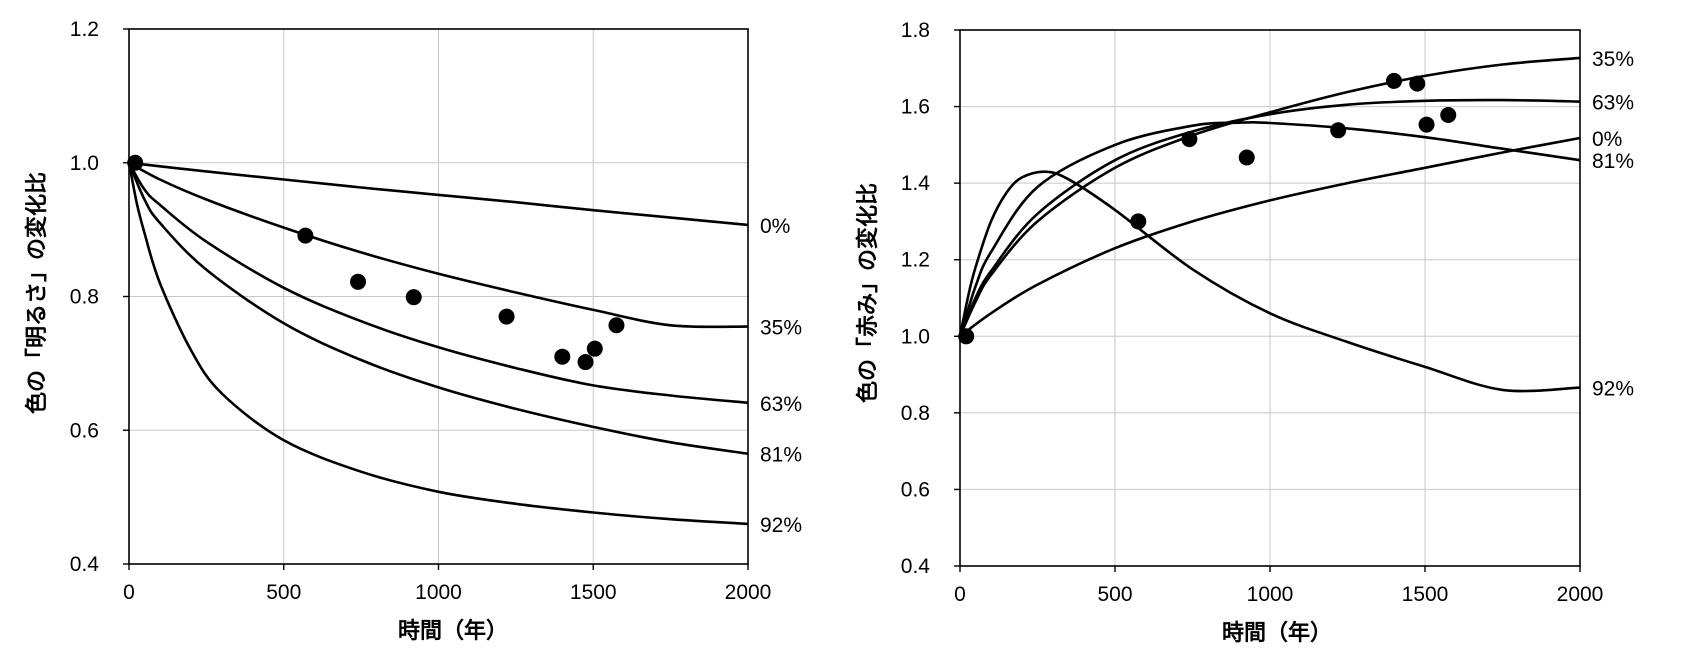 The image size is (1683, 665). Describe the element at coordinates (1613, 103) in the screenshot. I see `redness-curve-label: 63%` at that location.